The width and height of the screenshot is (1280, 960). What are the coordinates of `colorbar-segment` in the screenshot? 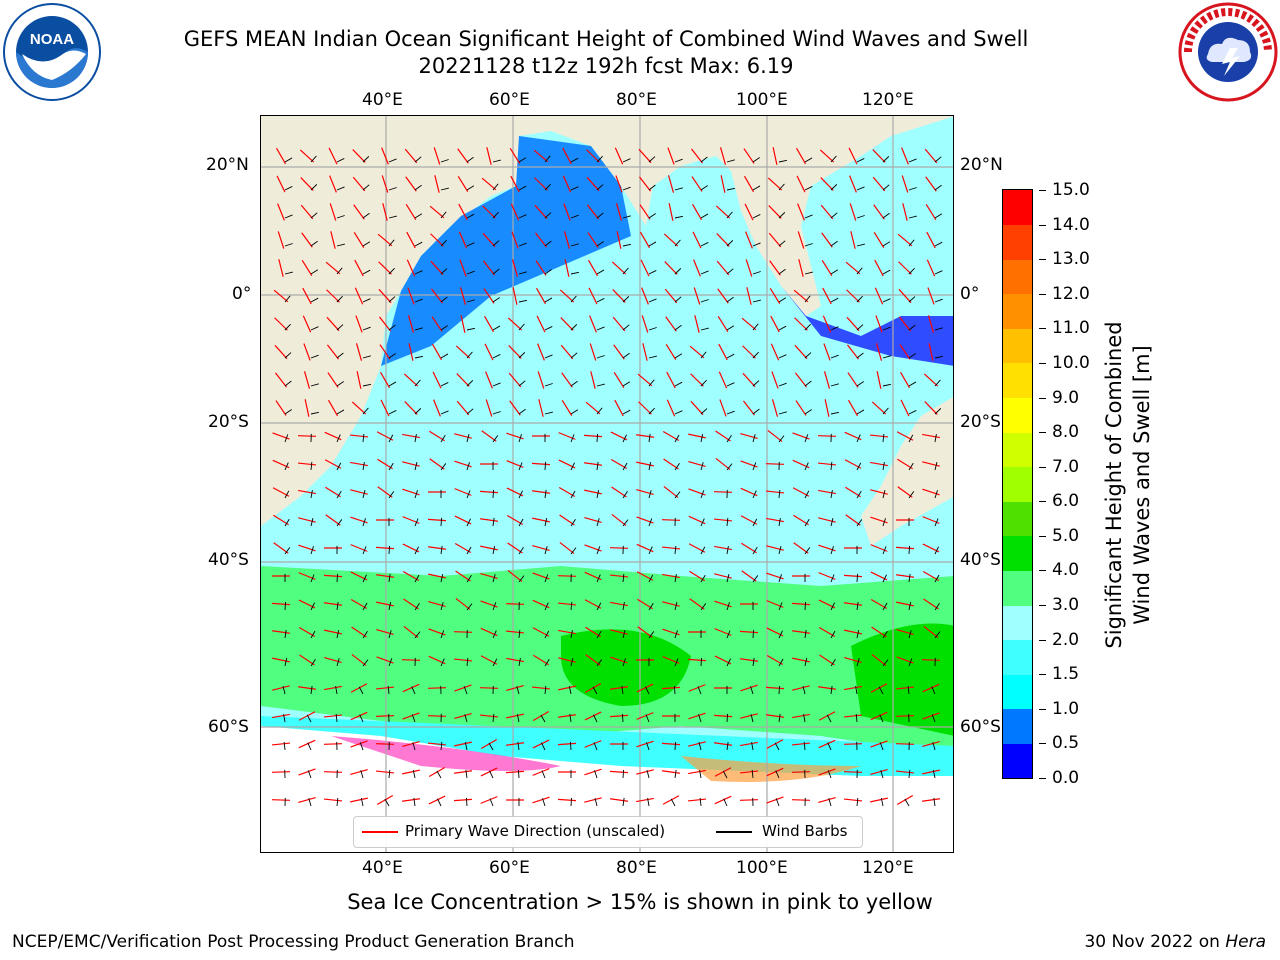 It's located at (1017, 450).